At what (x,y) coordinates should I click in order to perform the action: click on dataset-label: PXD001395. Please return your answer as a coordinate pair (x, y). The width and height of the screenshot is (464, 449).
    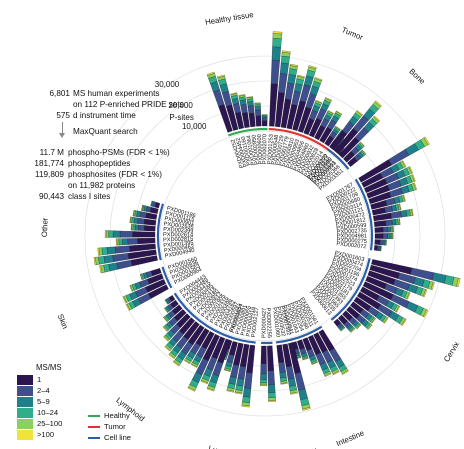
    Looking at the image, I should click on (178, 244).